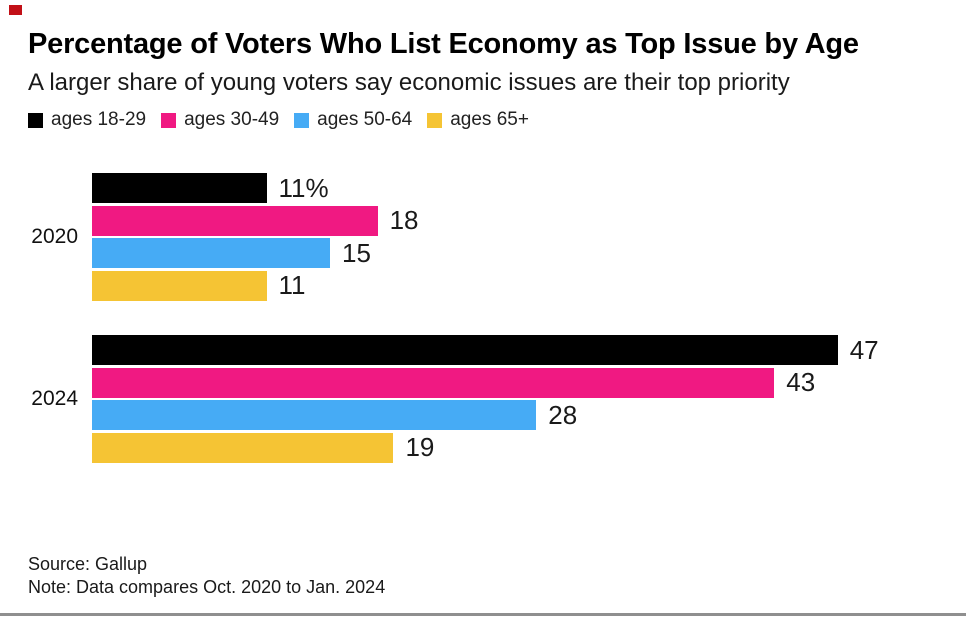 The image size is (966, 619). What do you see at coordinates (232, 119) in the screenshot?
I see `legend-label: ages 30-49` at bounding box center [232, 119].